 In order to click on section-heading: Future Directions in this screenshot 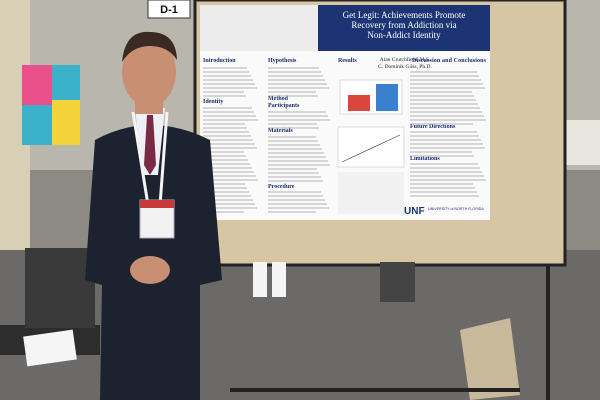, I will do `click(433, 127)`.